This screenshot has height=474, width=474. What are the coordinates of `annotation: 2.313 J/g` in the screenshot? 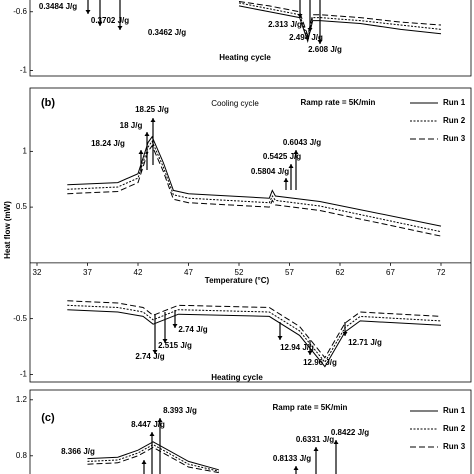 It's located at (285, 24).